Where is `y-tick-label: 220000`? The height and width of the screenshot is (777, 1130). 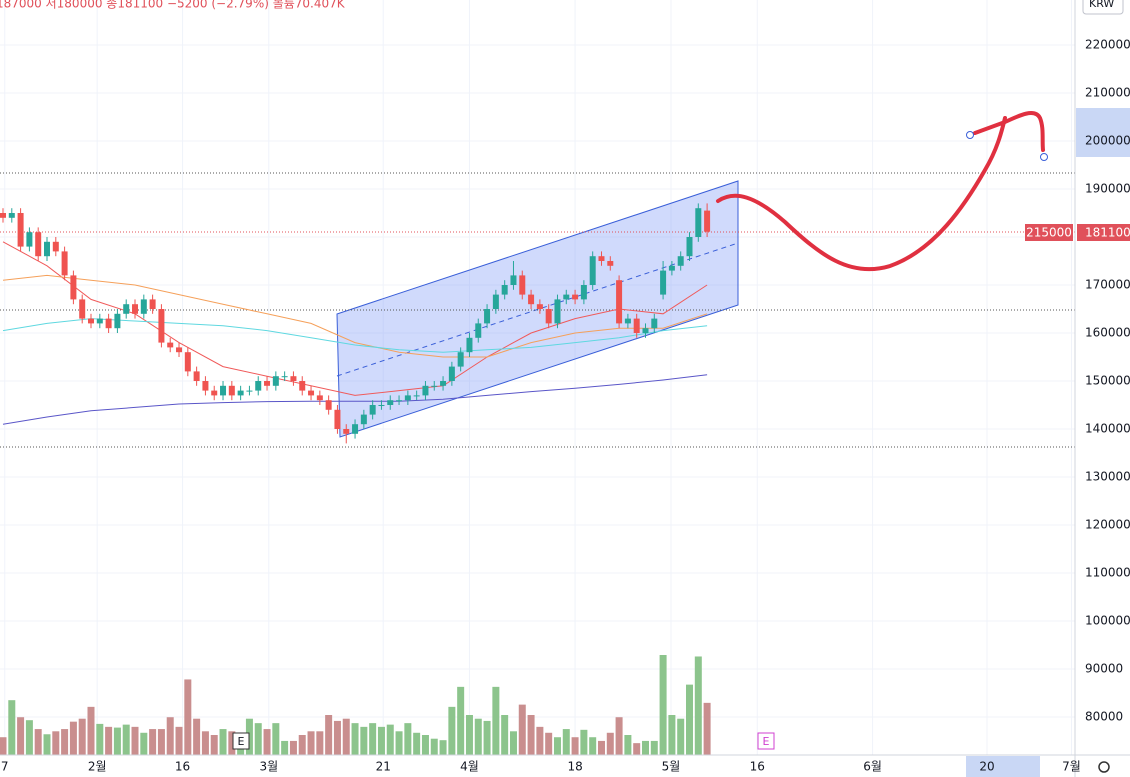
y-tick-label: 220000 is located at coordinates (1107, 44).